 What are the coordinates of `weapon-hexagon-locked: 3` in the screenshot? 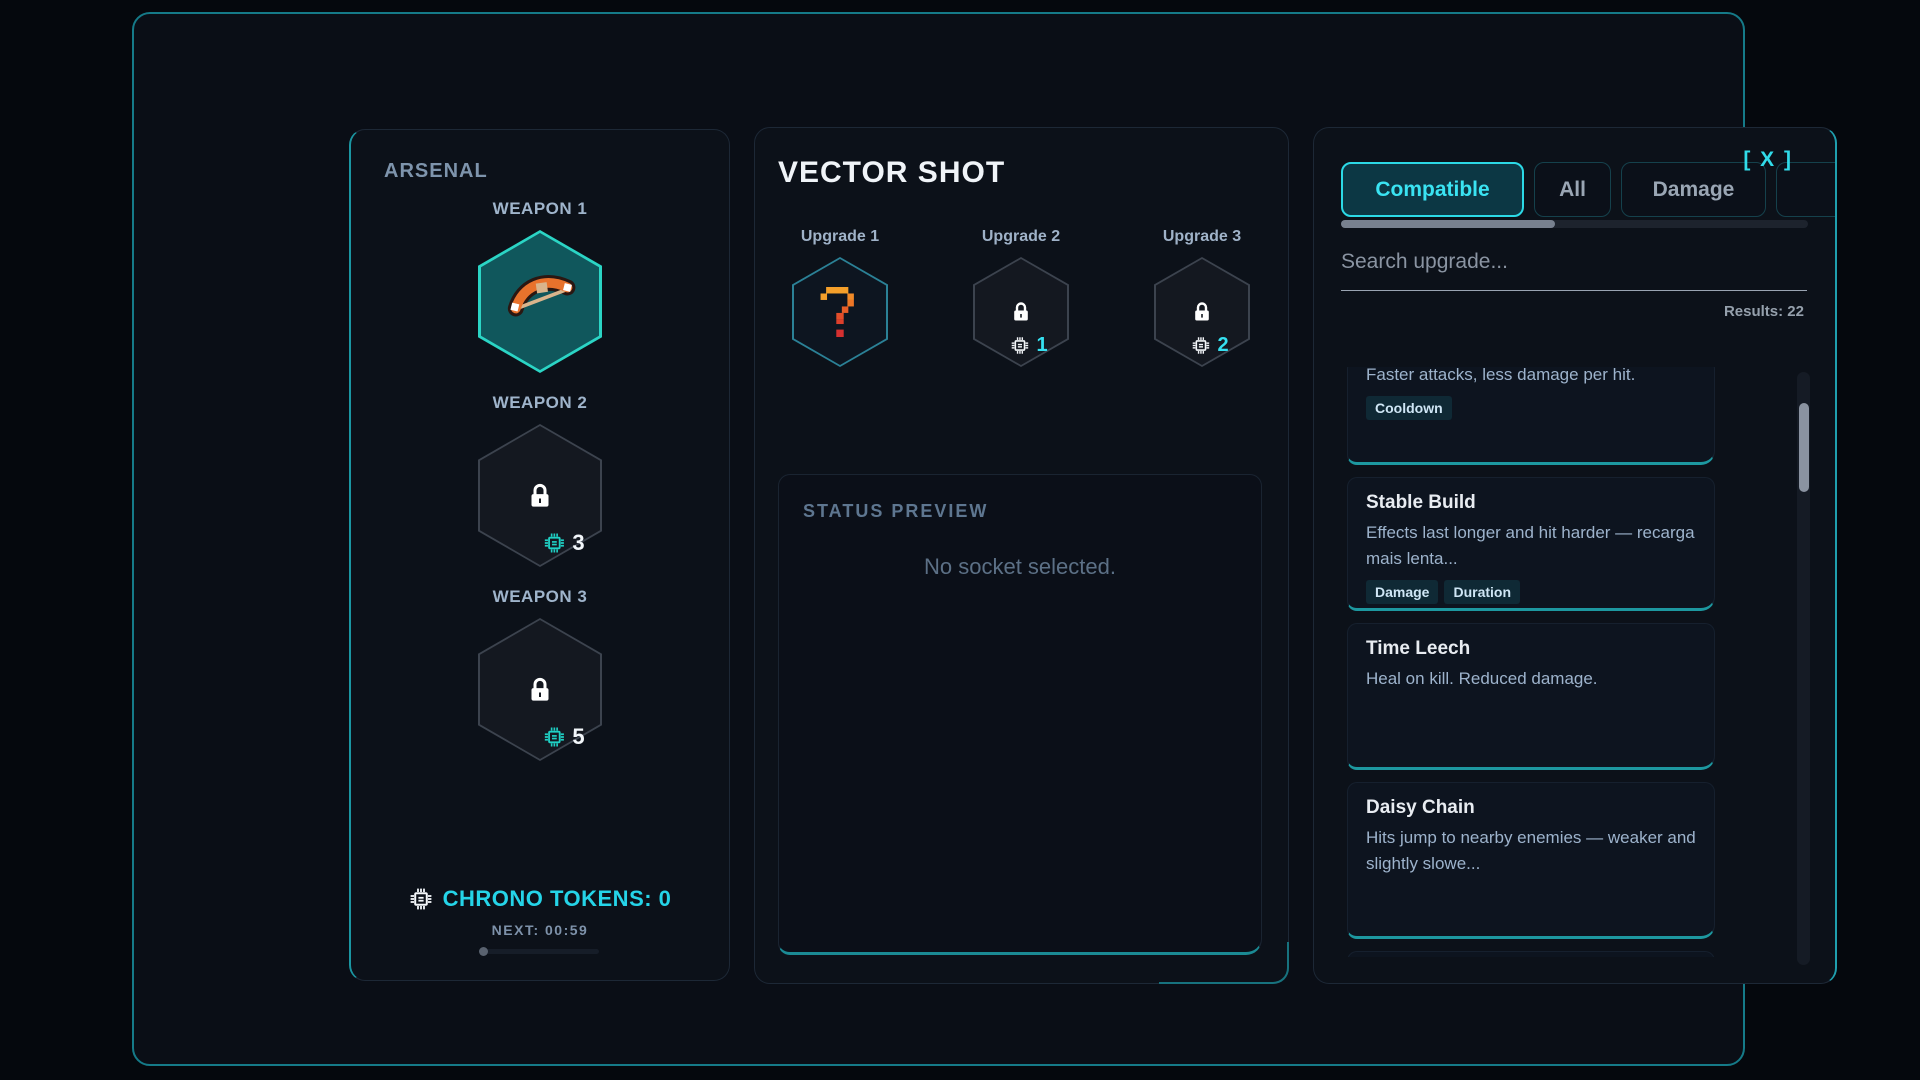 It's located at (540, 495).